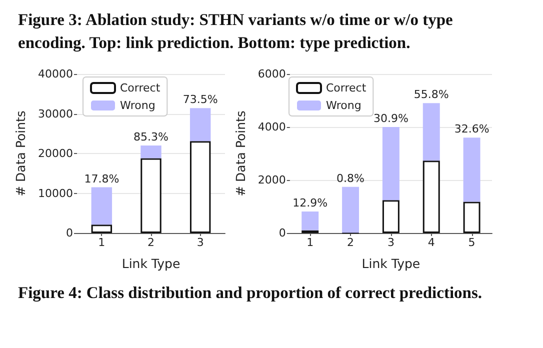  What do you see at coordinates (350, 178) in the screenshot?
I see `annotation: 0.8%` at bounding box center [350, 178].